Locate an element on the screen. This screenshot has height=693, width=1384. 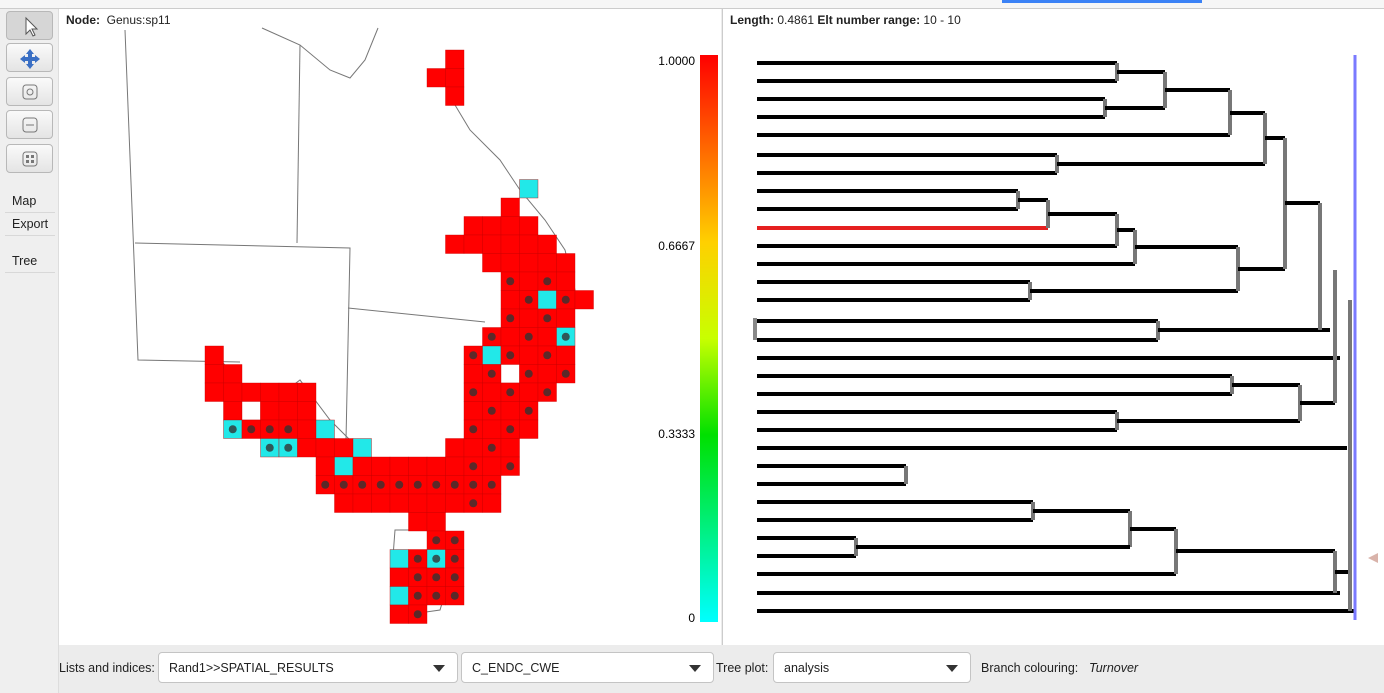
value: 10 - 10 is located at coordinates (942, 20).